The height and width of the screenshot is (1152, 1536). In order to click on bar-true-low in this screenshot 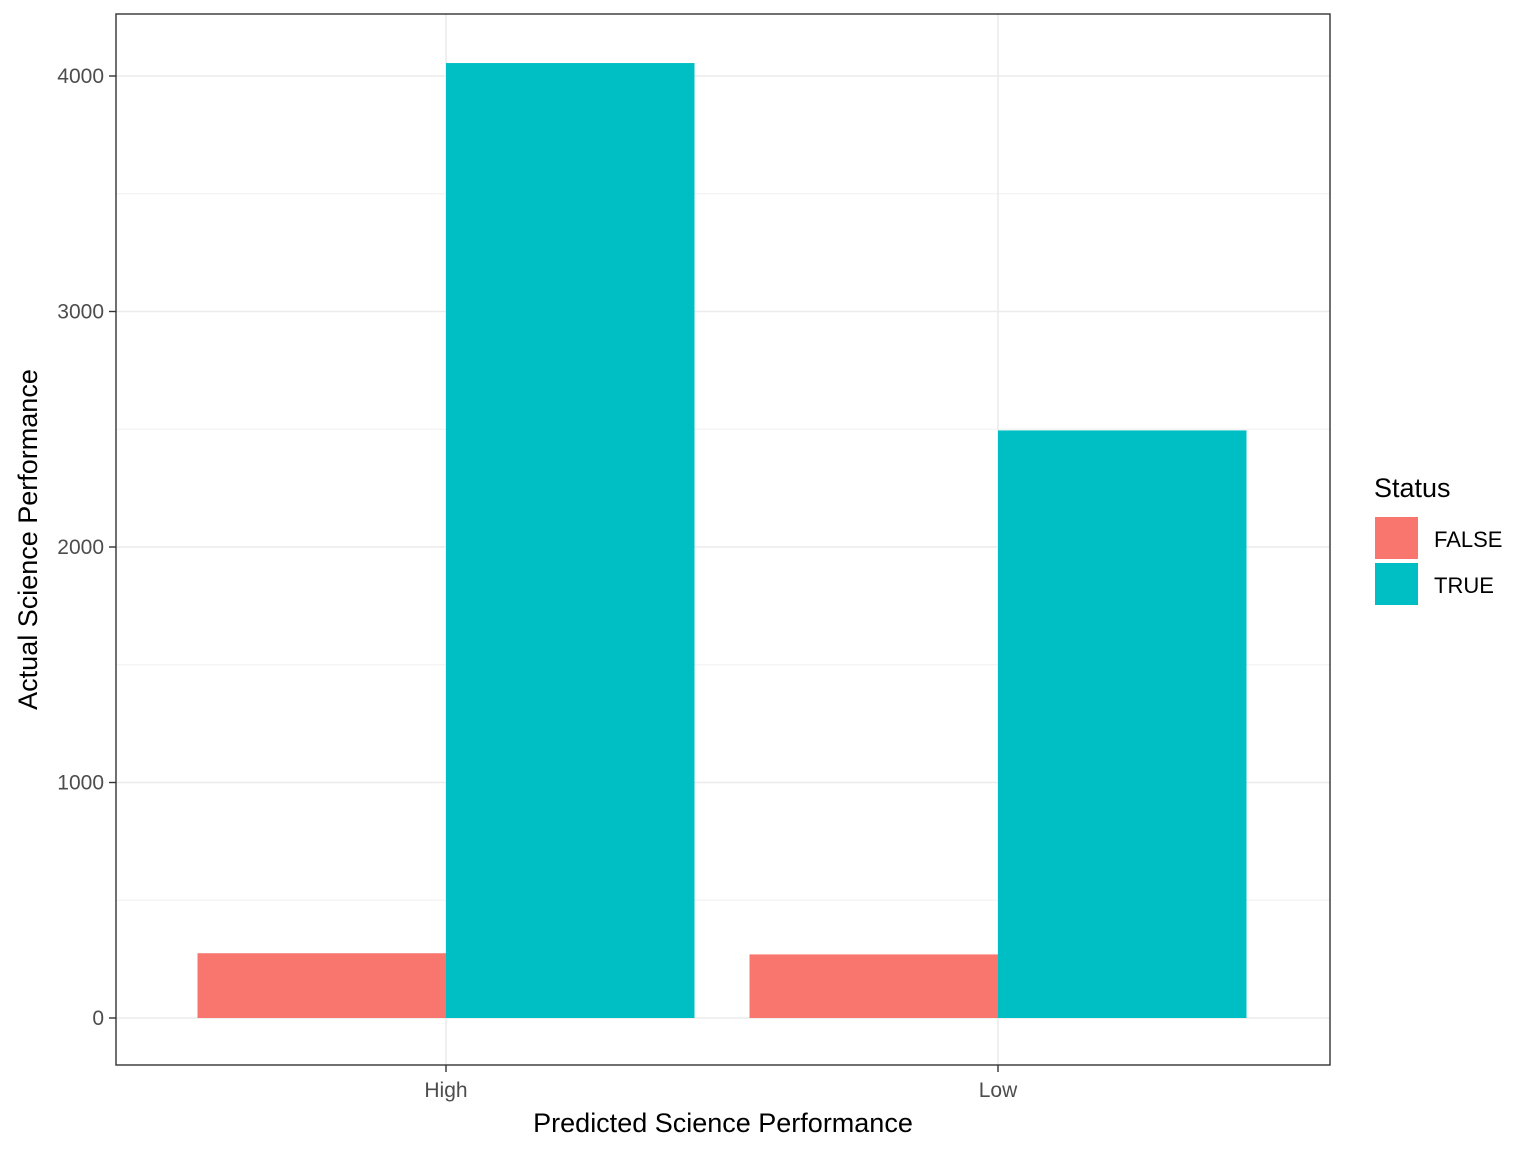, I will do `click(1122, 724)`.